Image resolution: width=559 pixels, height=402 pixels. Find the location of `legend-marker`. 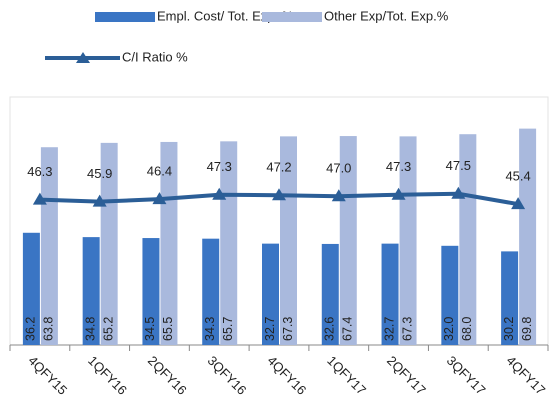

legend-marker is located at coordinates (83, 57).